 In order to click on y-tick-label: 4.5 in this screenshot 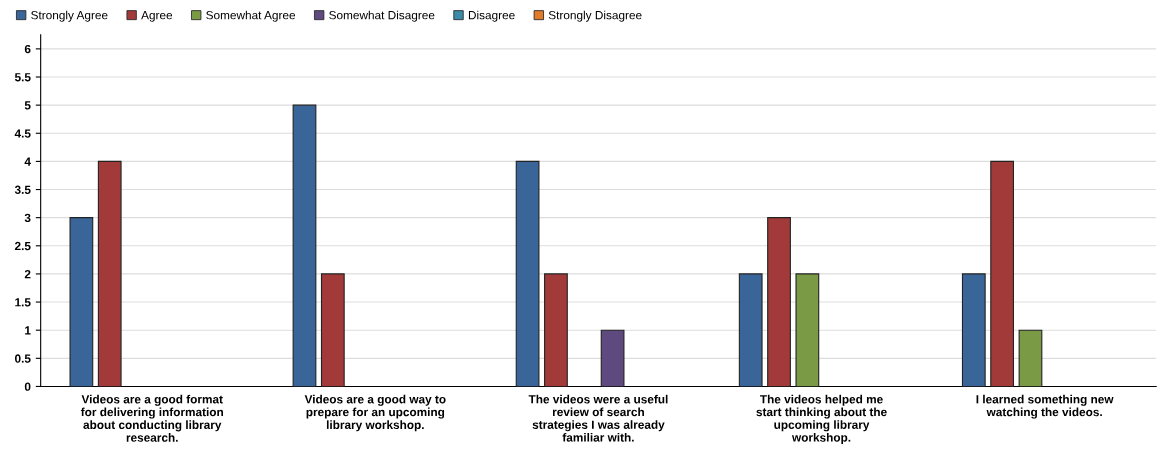, I will do `click(22, 133)`.